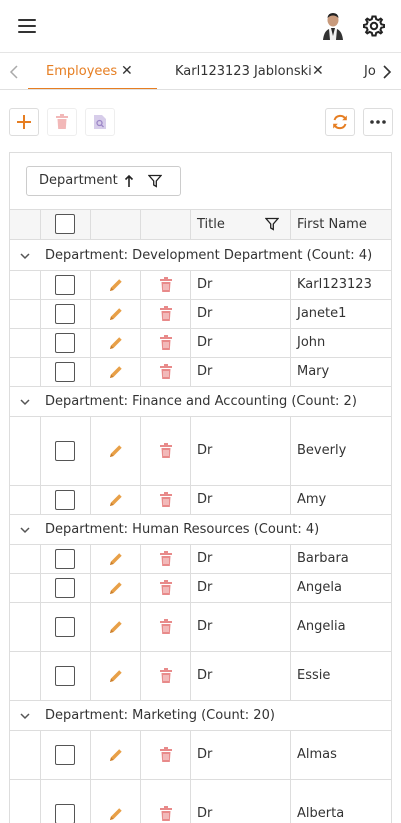 This screenshot has height=823, width=401. Describe the element at coordinates (65, 224) in the screenshot. I see `select-all-checkbox` at that location.